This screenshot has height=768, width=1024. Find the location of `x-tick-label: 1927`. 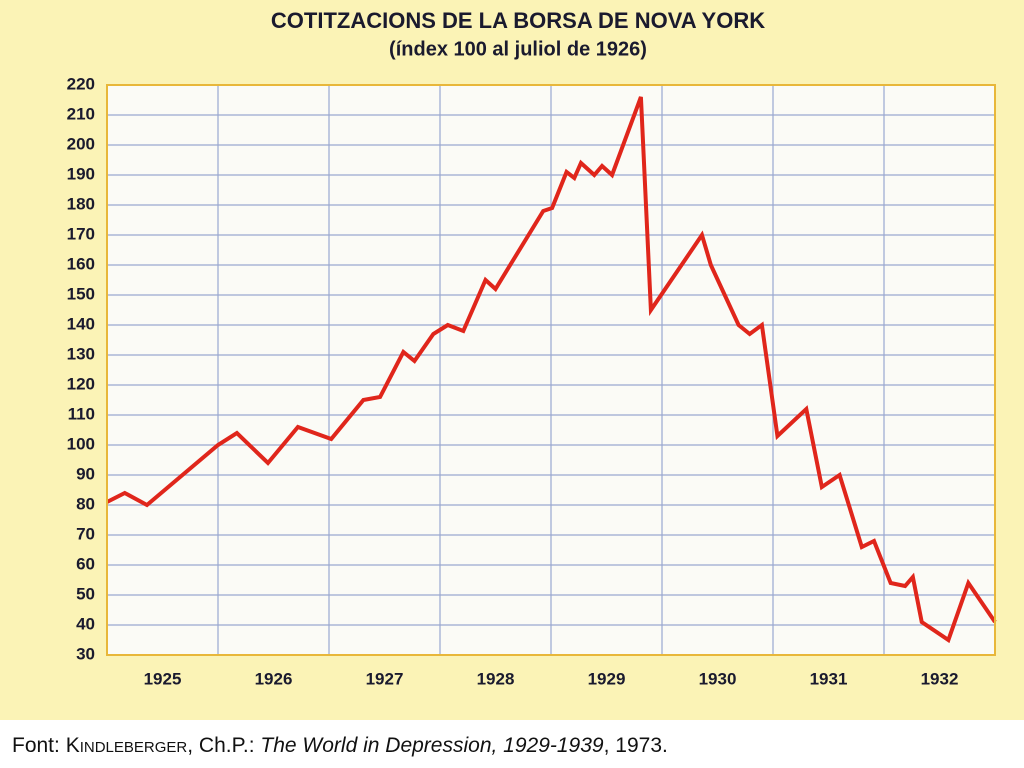

x-tick-label: 1927 is located at coordinates (385, 678).